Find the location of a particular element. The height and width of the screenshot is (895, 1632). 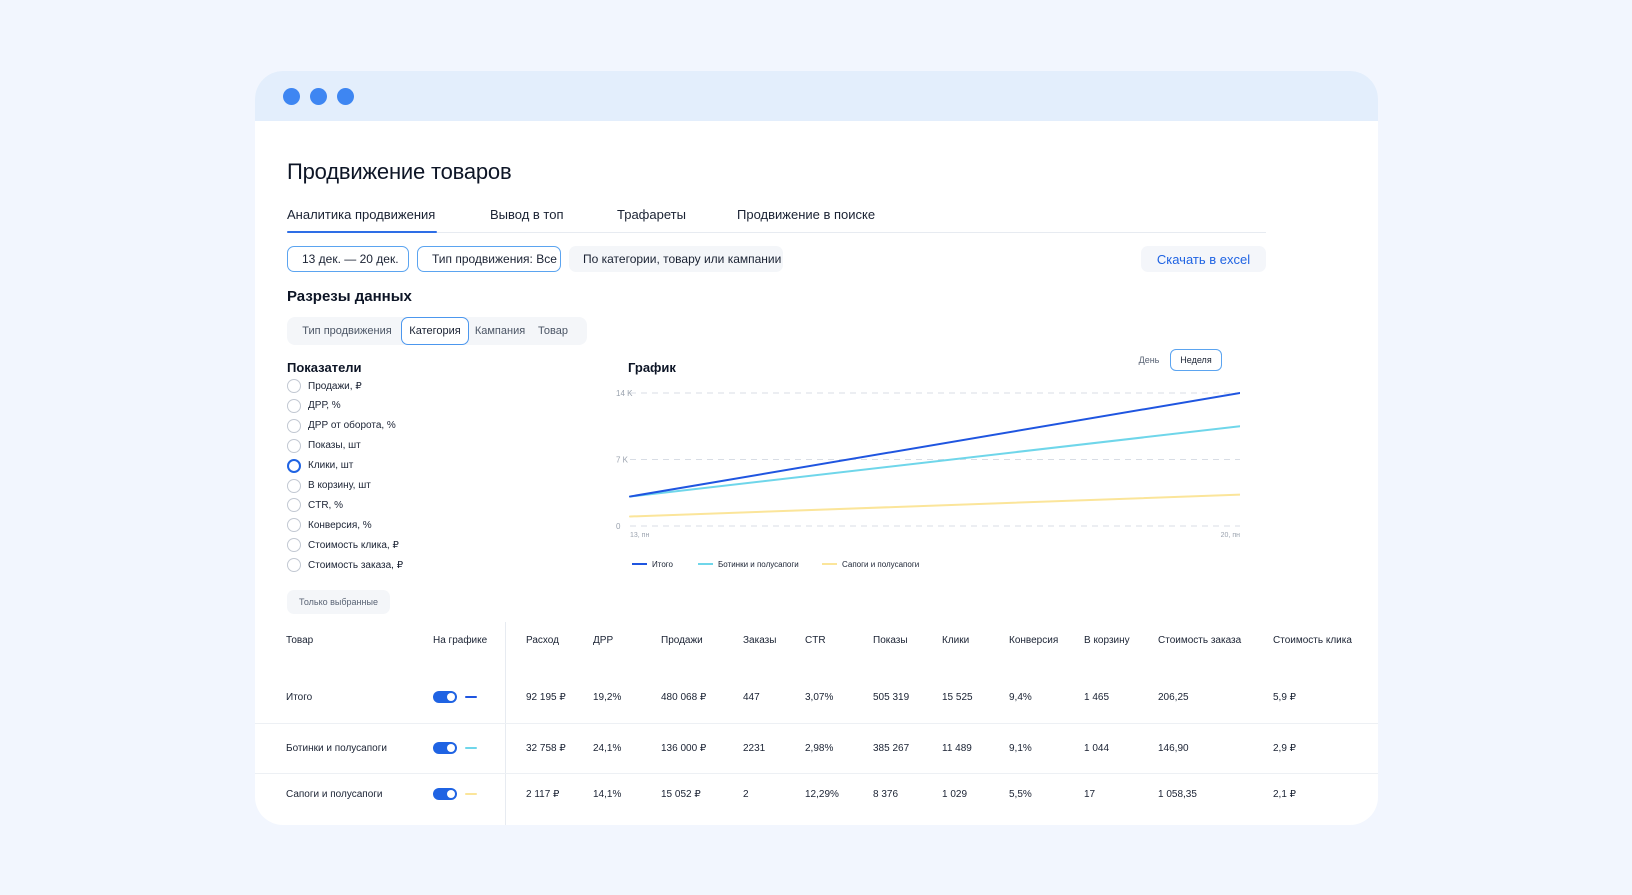

range-day: День is located at coordinates (1149, 360).